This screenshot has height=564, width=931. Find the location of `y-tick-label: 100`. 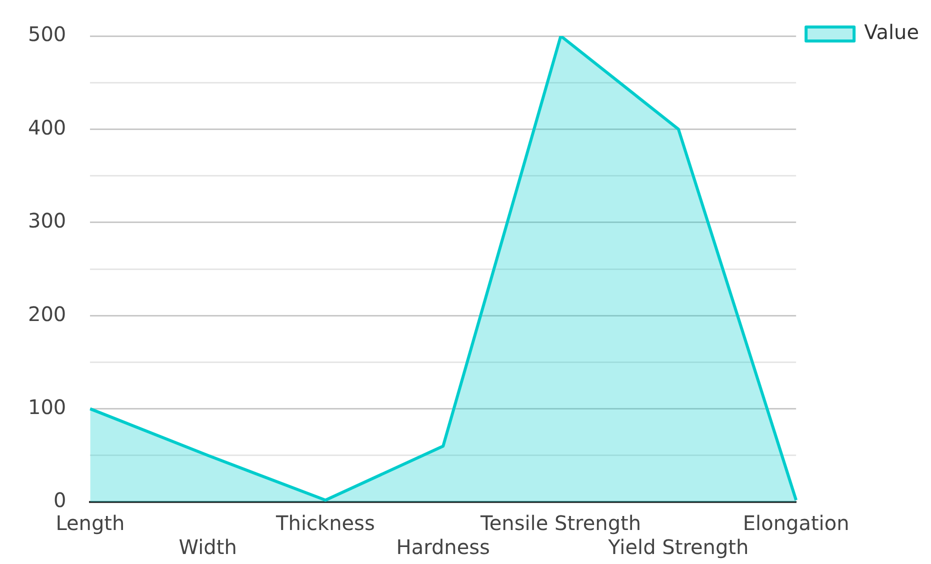

y-tick-label: 100 is located at coordinates (47, 407).